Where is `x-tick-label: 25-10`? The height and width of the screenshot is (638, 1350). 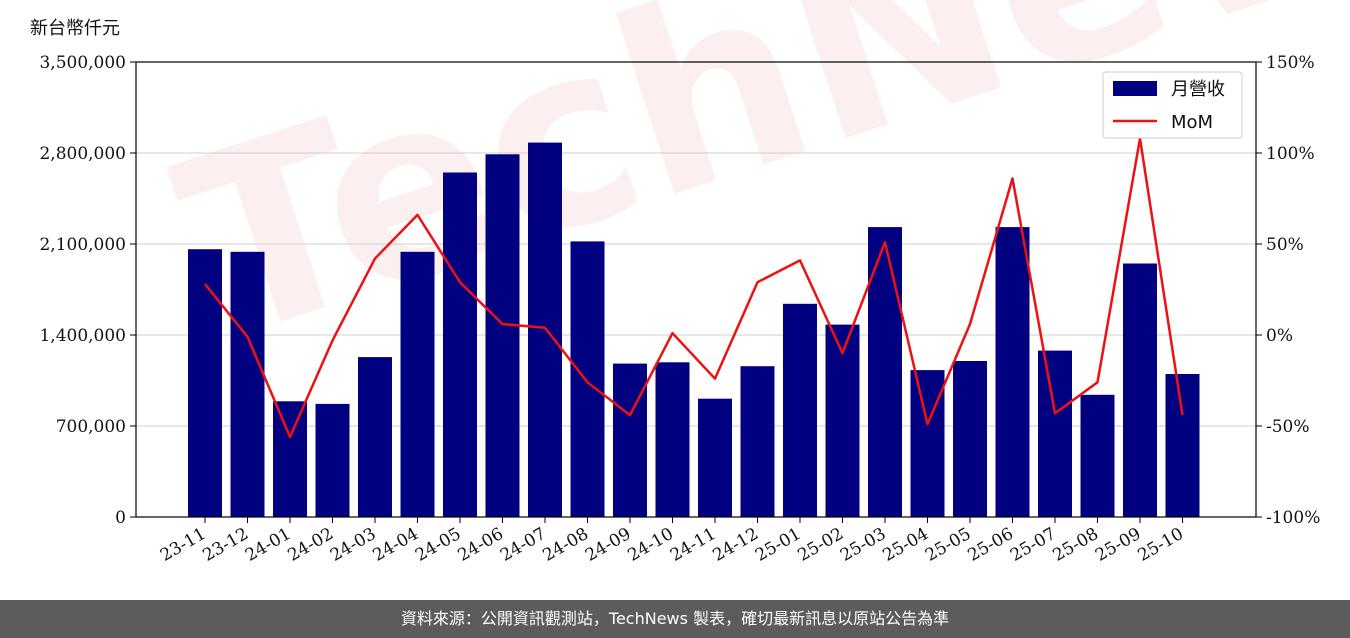
x-tick-label: 25-10 is located at coordinates (1161, 545).